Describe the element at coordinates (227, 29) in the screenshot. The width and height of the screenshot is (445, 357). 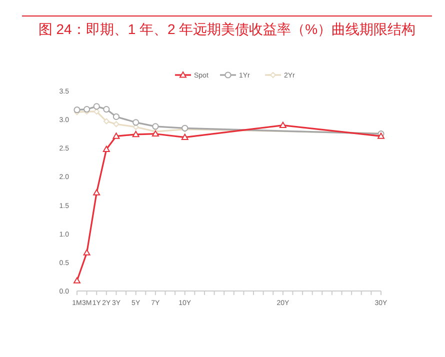
I see `chart-title: 图 24：即期、1 年、2 年远期美债收益率（%）曲线期限结构` at that location.